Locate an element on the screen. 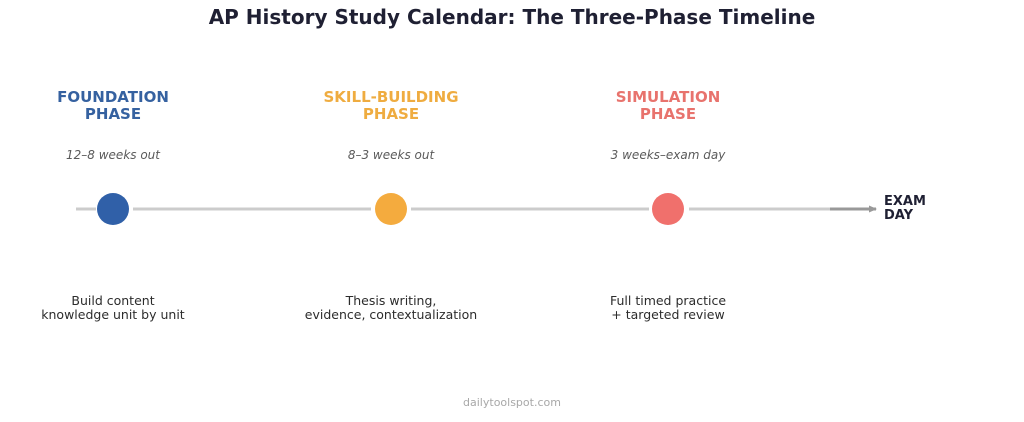  phase-name-simulation: SIMULATION PHASE is located at coordinates (668, 105).